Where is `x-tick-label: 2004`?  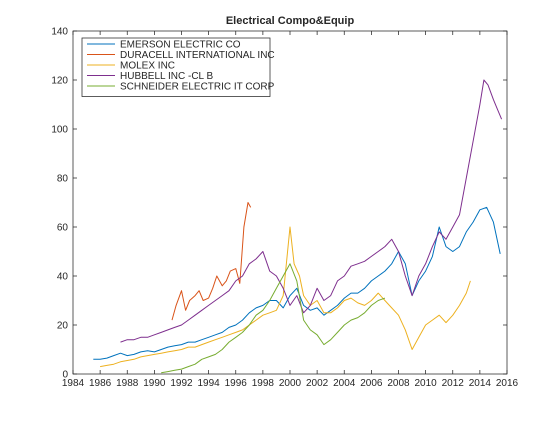 x-tick-label: 2004 is located at coordinates (344, 383).